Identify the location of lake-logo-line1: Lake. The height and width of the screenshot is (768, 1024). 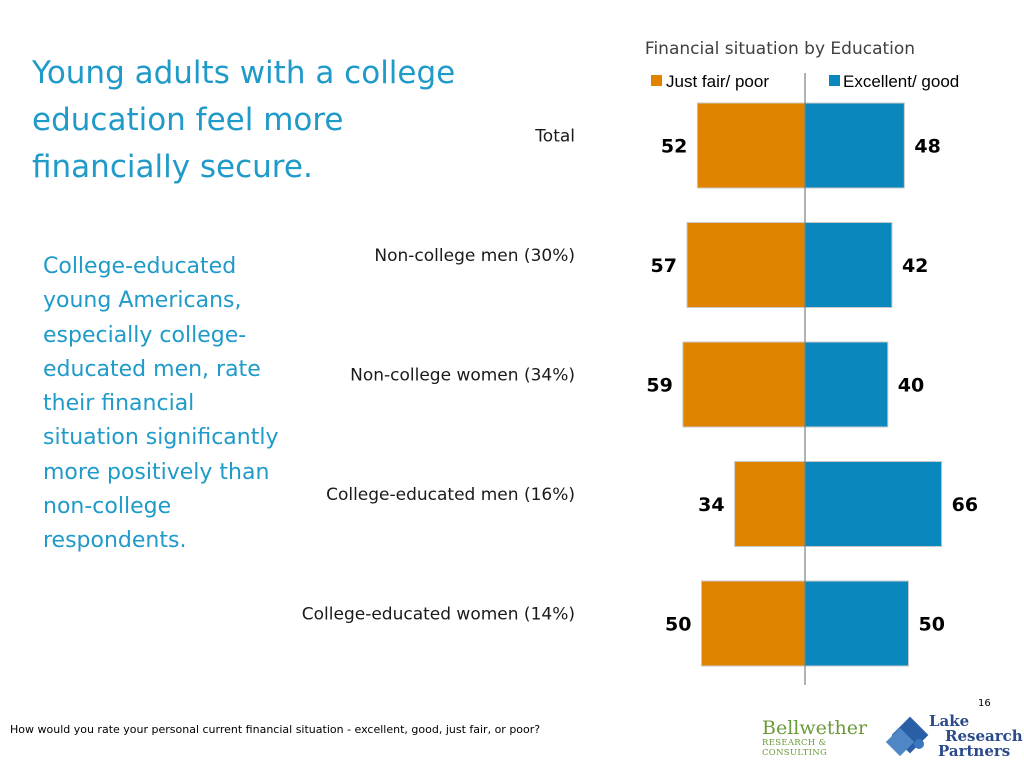
(949, 721).